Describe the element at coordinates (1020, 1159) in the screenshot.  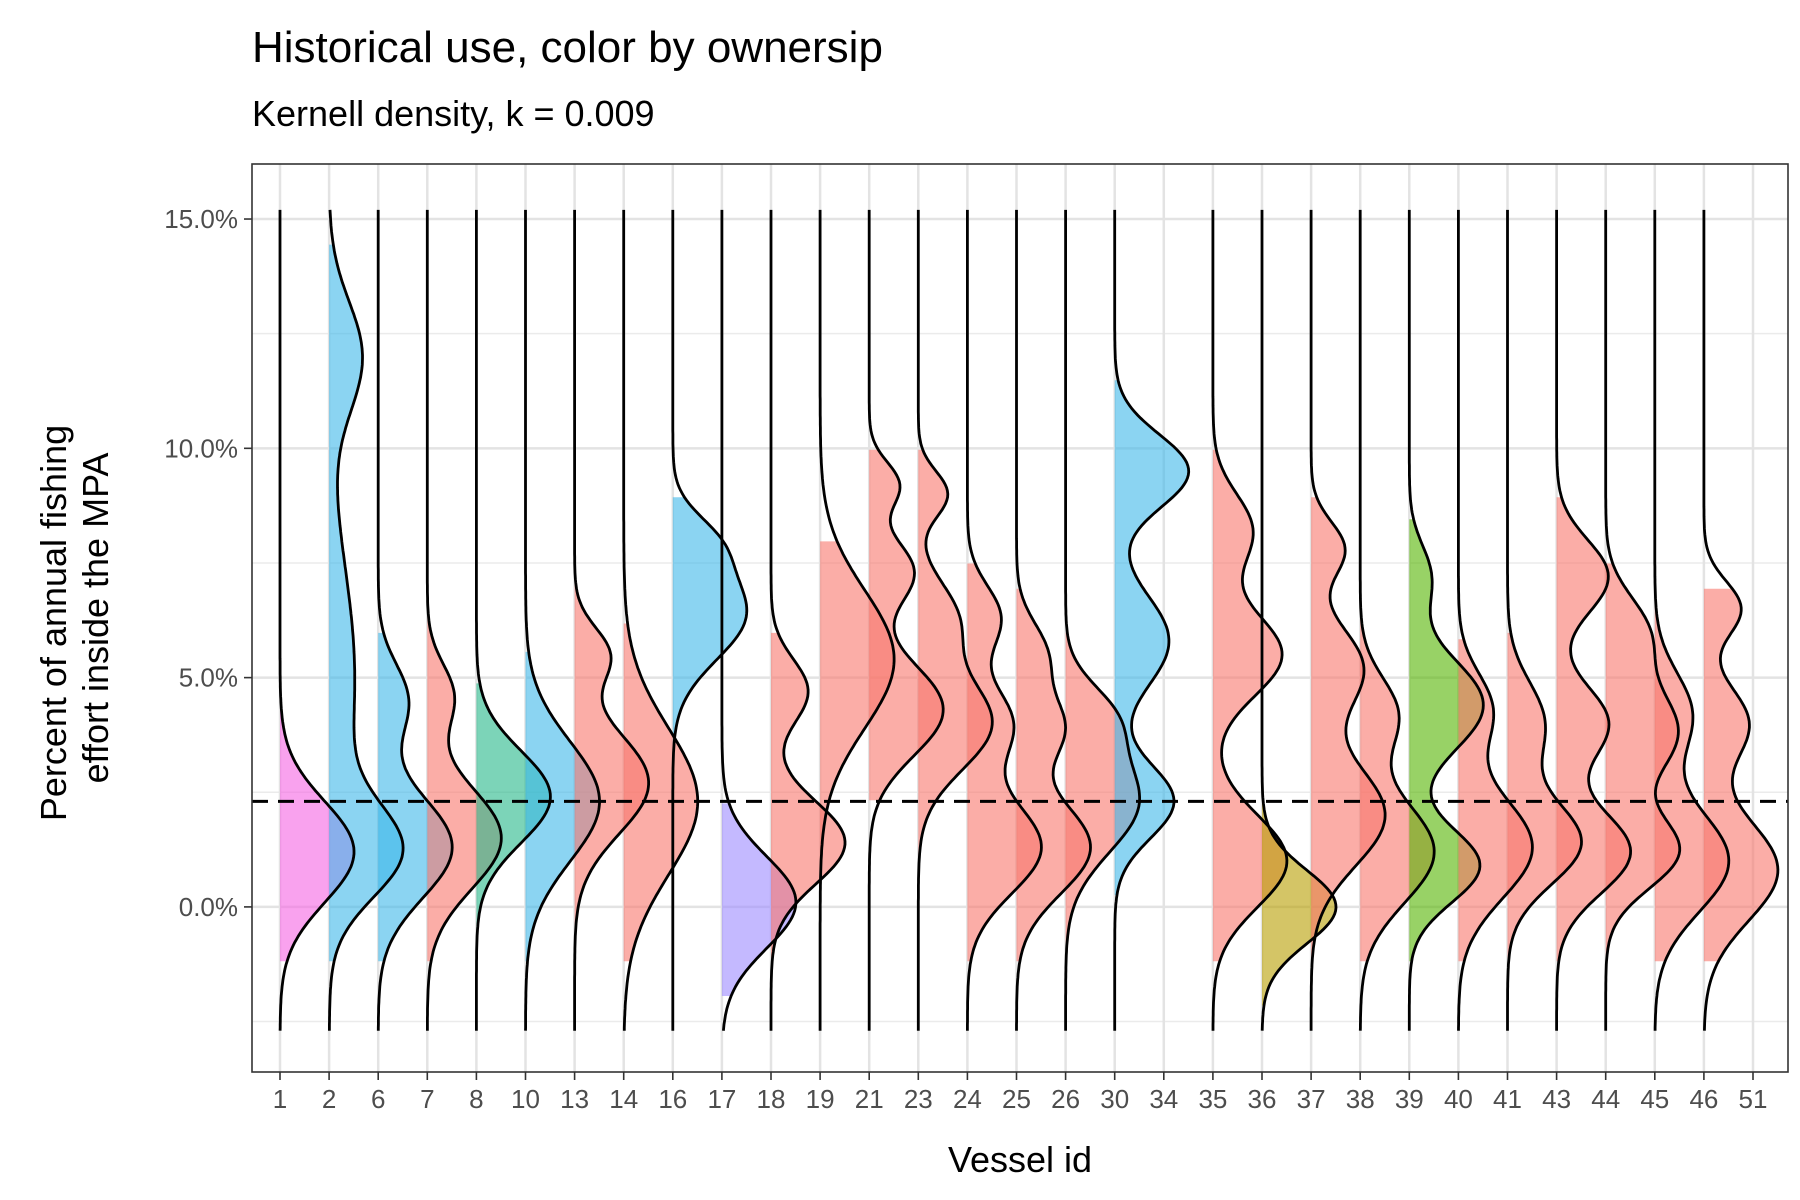
I see `x-axis-title: Vessel id` at that location.